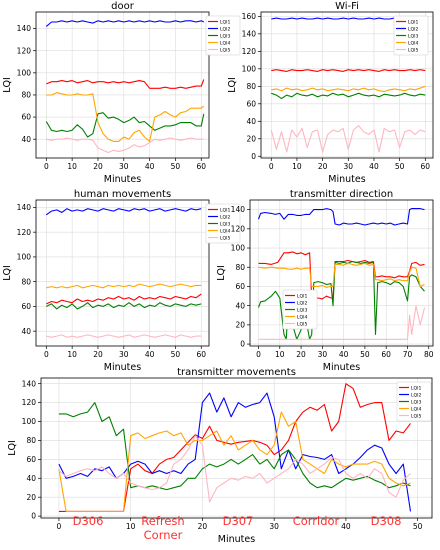 Image resolution: width=440 pixels, height=550 pixels. I want to click on chart-title: human movements, so click(122, 194).